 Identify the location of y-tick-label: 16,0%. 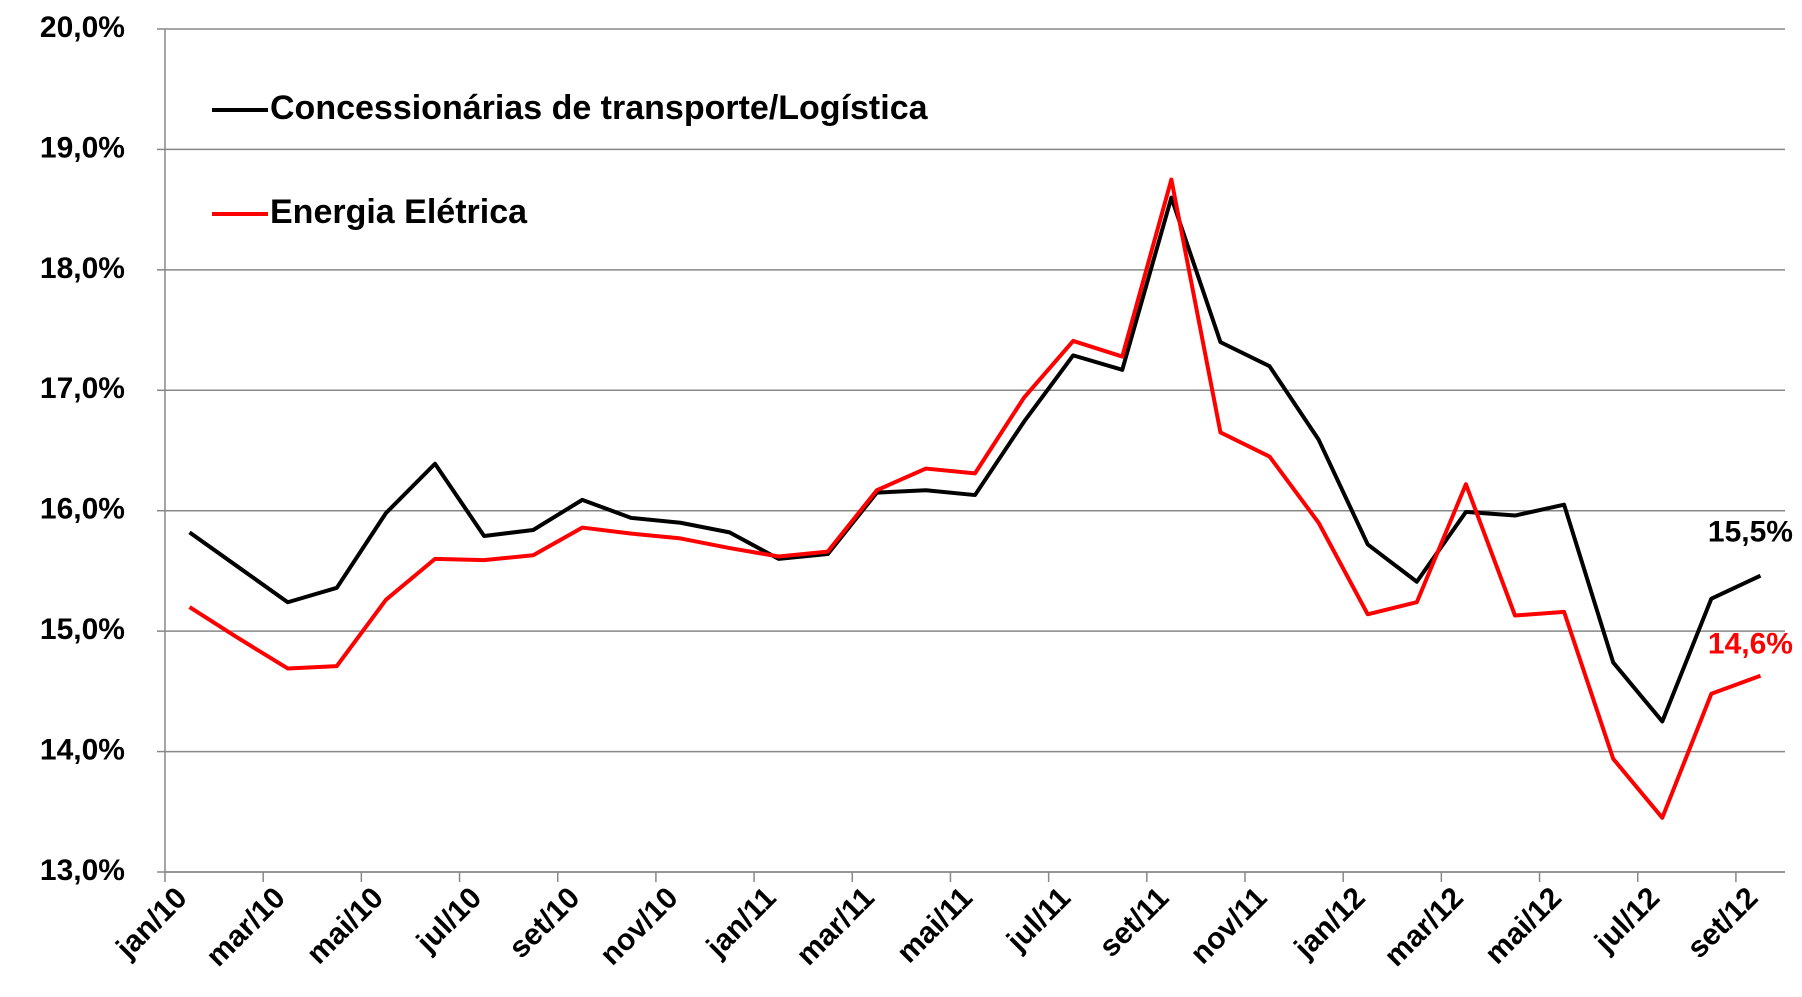
(82, 509).